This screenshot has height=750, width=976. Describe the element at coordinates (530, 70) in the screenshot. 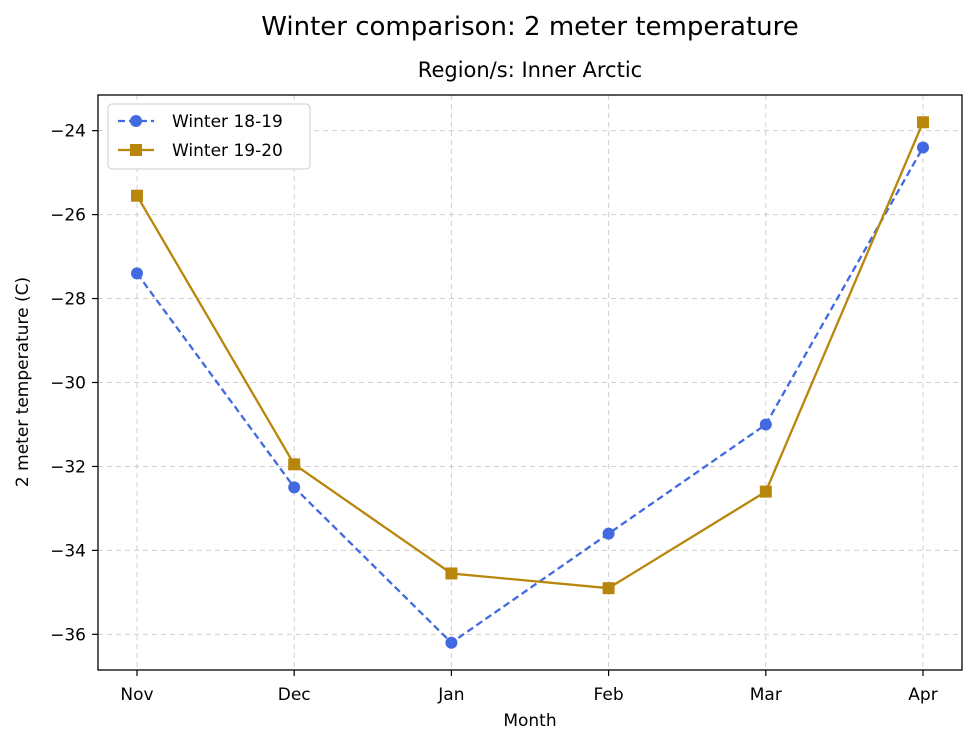

I see `chart-subtitle: Region/s: Inner Arctic` at that location.